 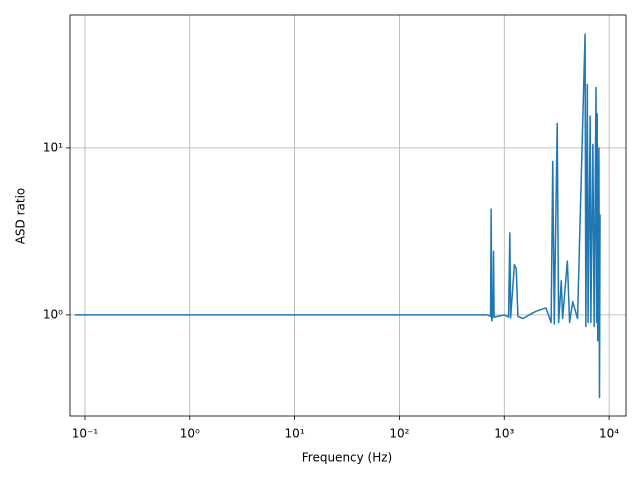 I want to click on x-tick-label: 10², so click(x=399, y=434).